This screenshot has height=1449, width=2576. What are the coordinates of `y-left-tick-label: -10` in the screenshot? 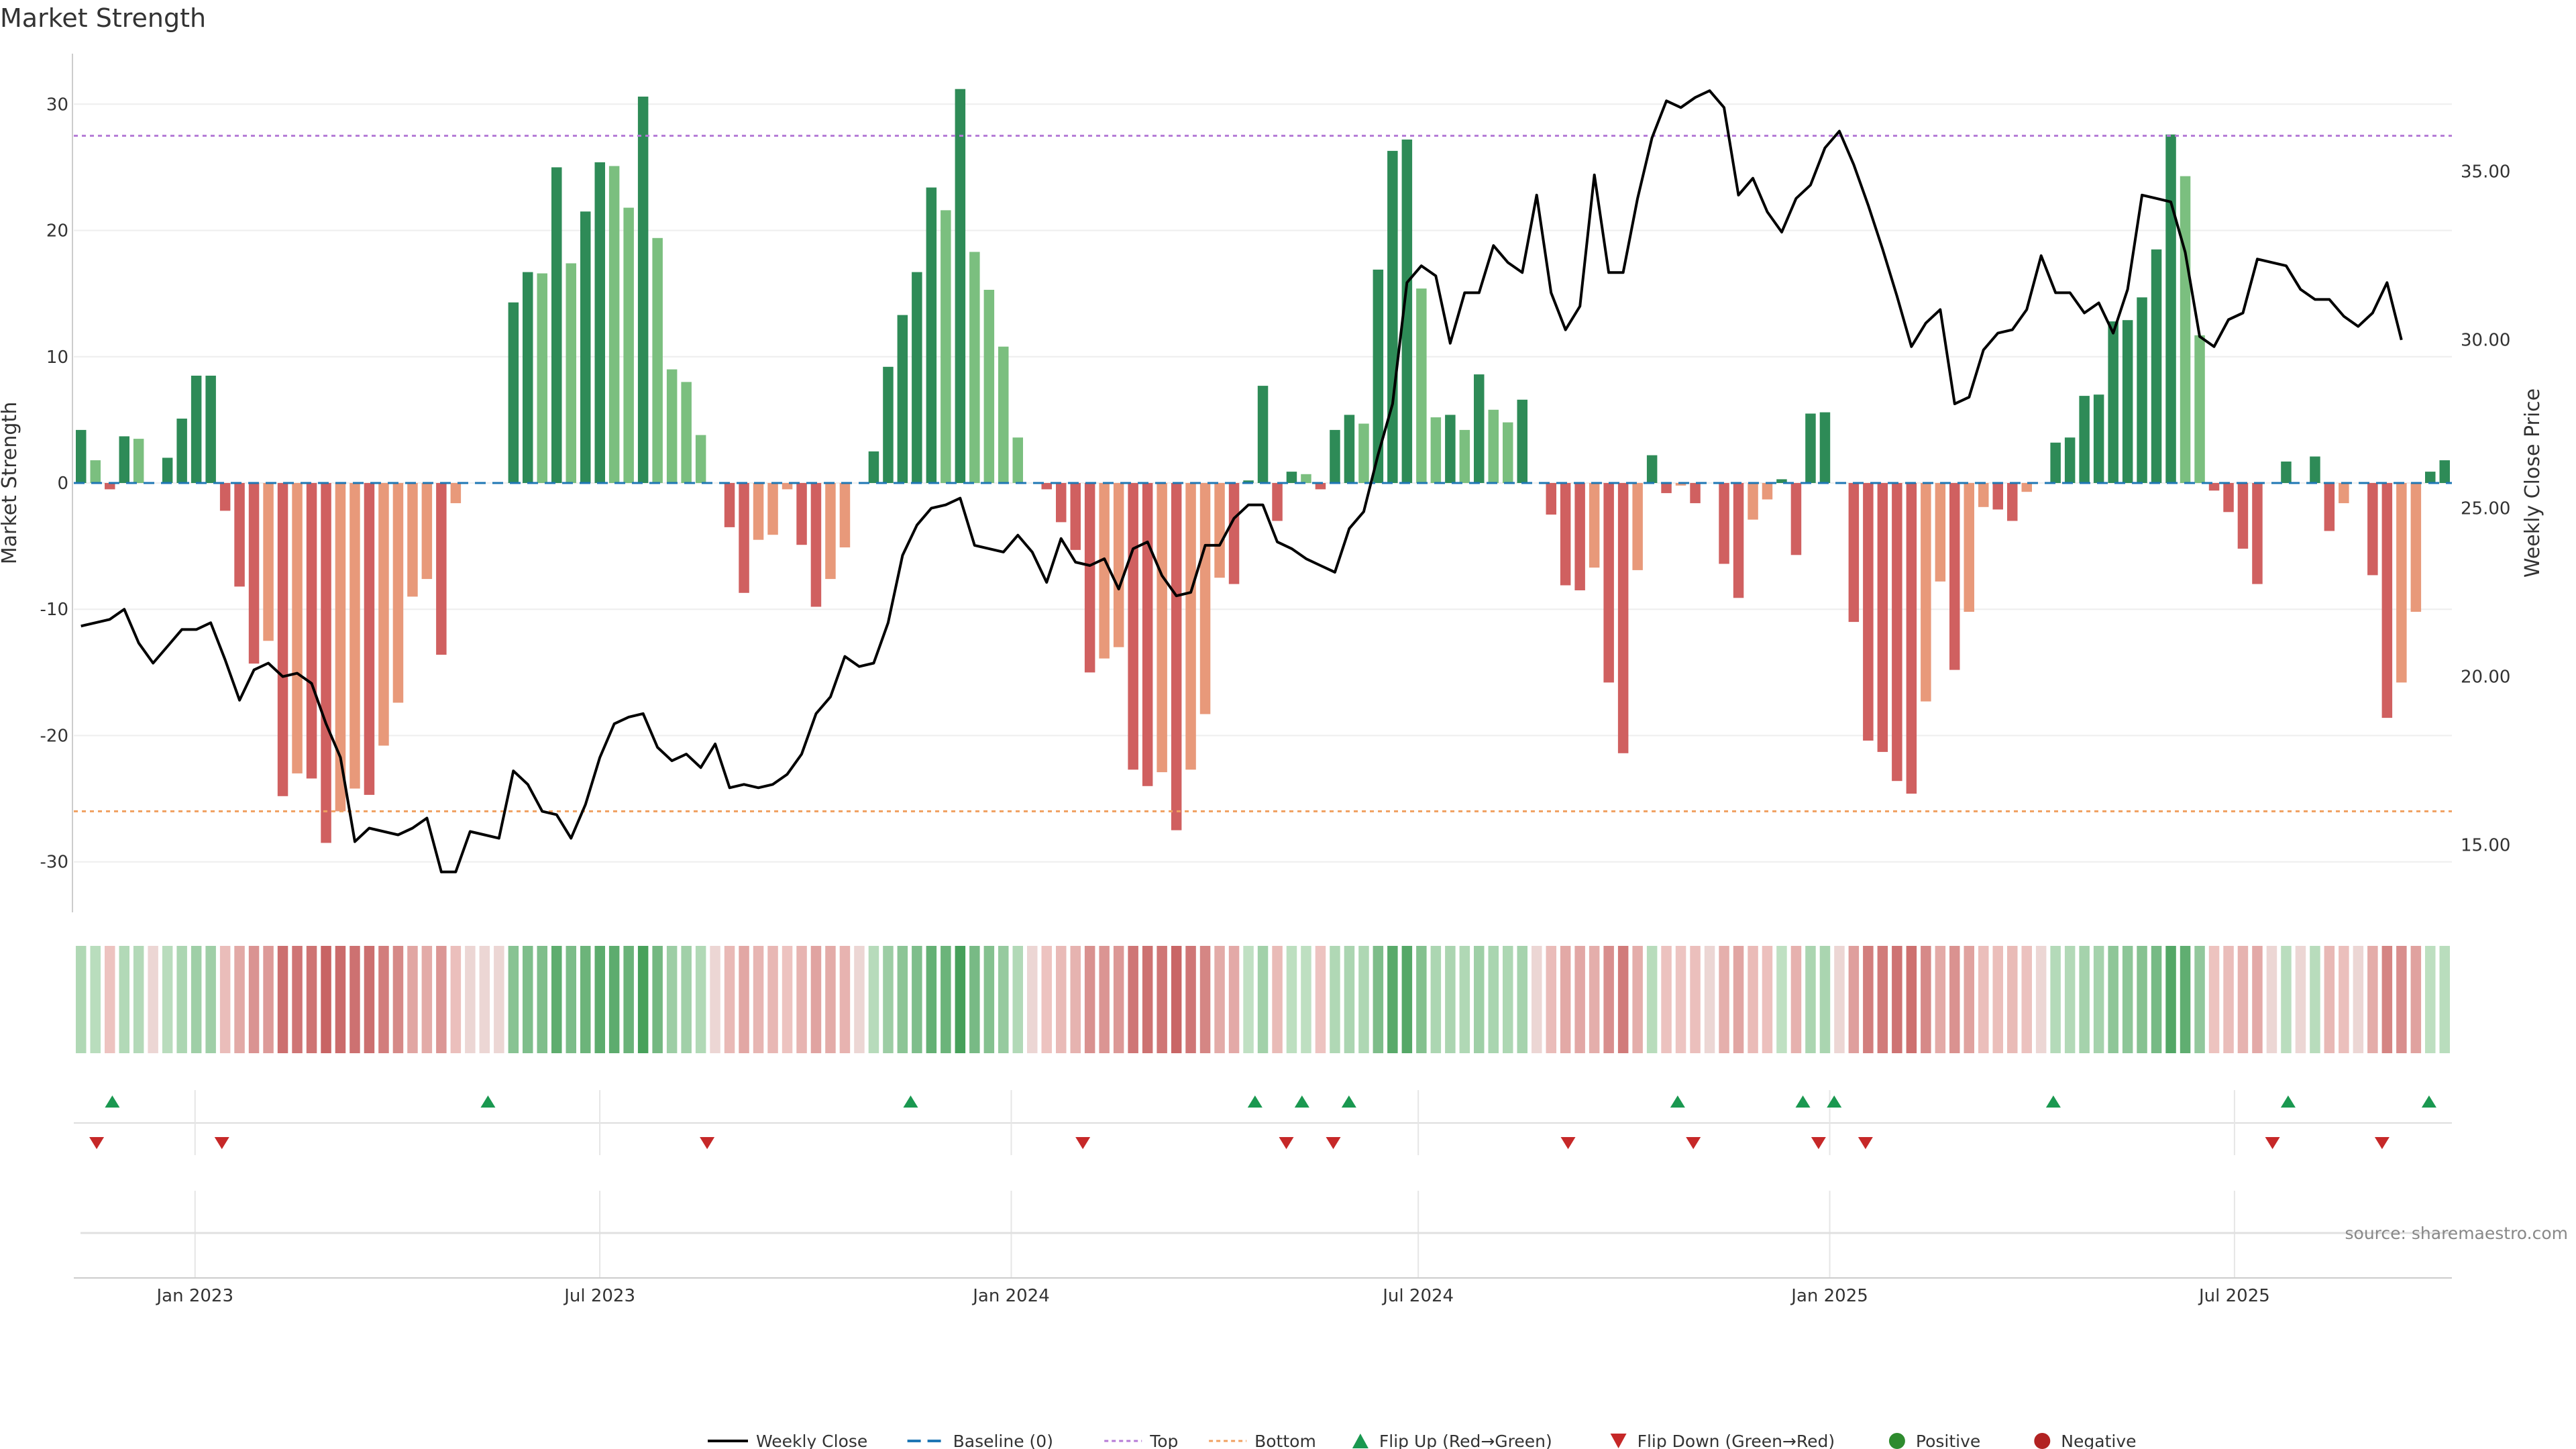 It's located at (54, 610).